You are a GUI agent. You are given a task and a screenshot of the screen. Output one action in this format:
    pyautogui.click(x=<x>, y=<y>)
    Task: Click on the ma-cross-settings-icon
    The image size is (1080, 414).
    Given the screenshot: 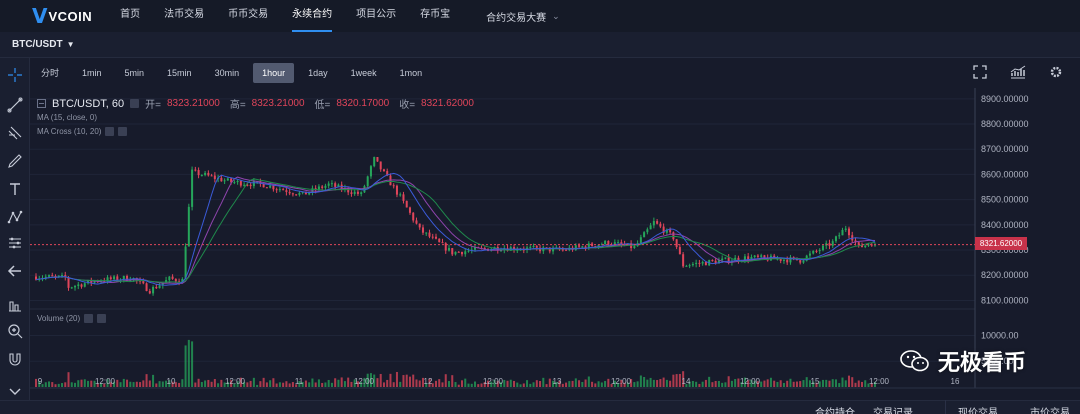 What is the action you would take?
    pyautogui.click(x=110, y=131)
    